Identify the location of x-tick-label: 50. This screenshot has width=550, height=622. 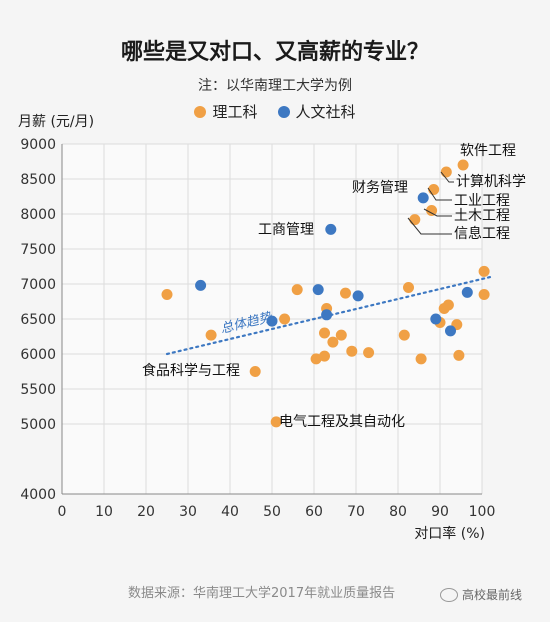
(272, 512).